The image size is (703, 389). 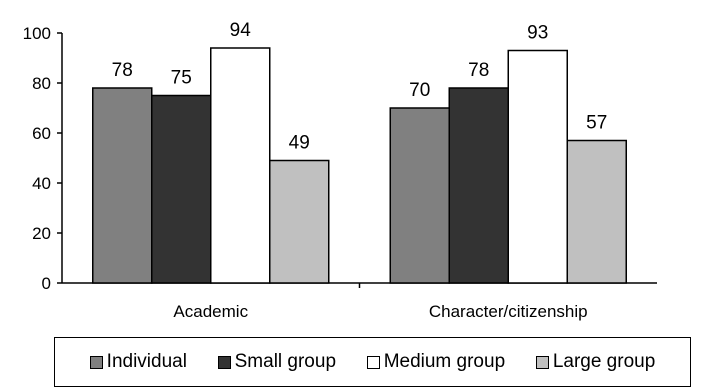 I want to click on data-label-large-group-academic: 49, so click(x=299, y=143).